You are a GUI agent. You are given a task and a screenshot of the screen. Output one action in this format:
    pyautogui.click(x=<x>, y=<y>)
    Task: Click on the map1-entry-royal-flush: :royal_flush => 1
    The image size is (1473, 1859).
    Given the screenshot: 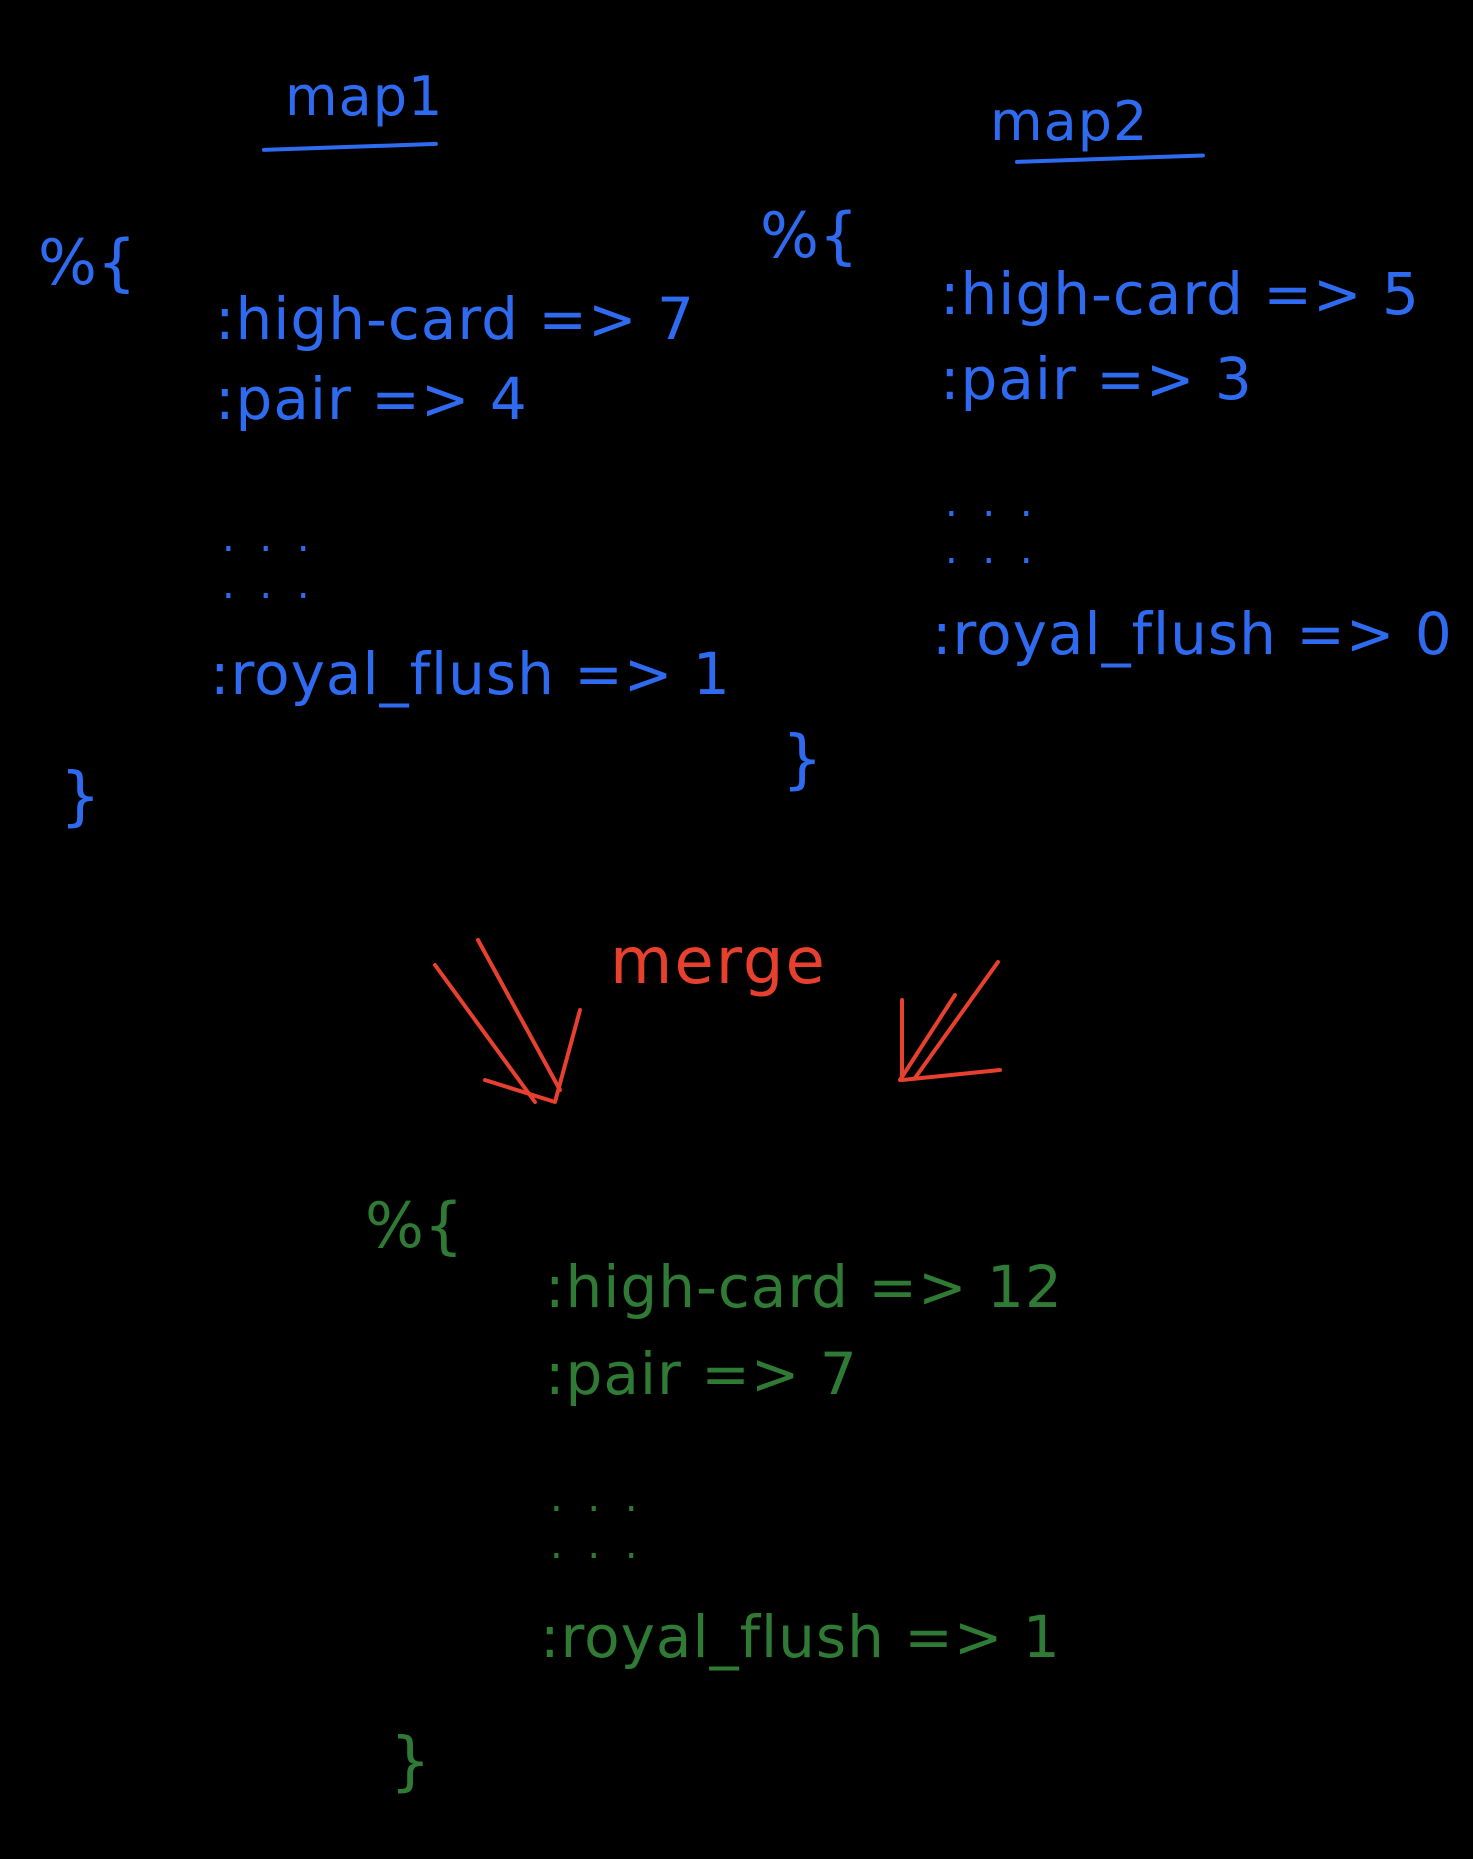 What is the action you would take?
    pyautogui.click(x=470, y=674)
    